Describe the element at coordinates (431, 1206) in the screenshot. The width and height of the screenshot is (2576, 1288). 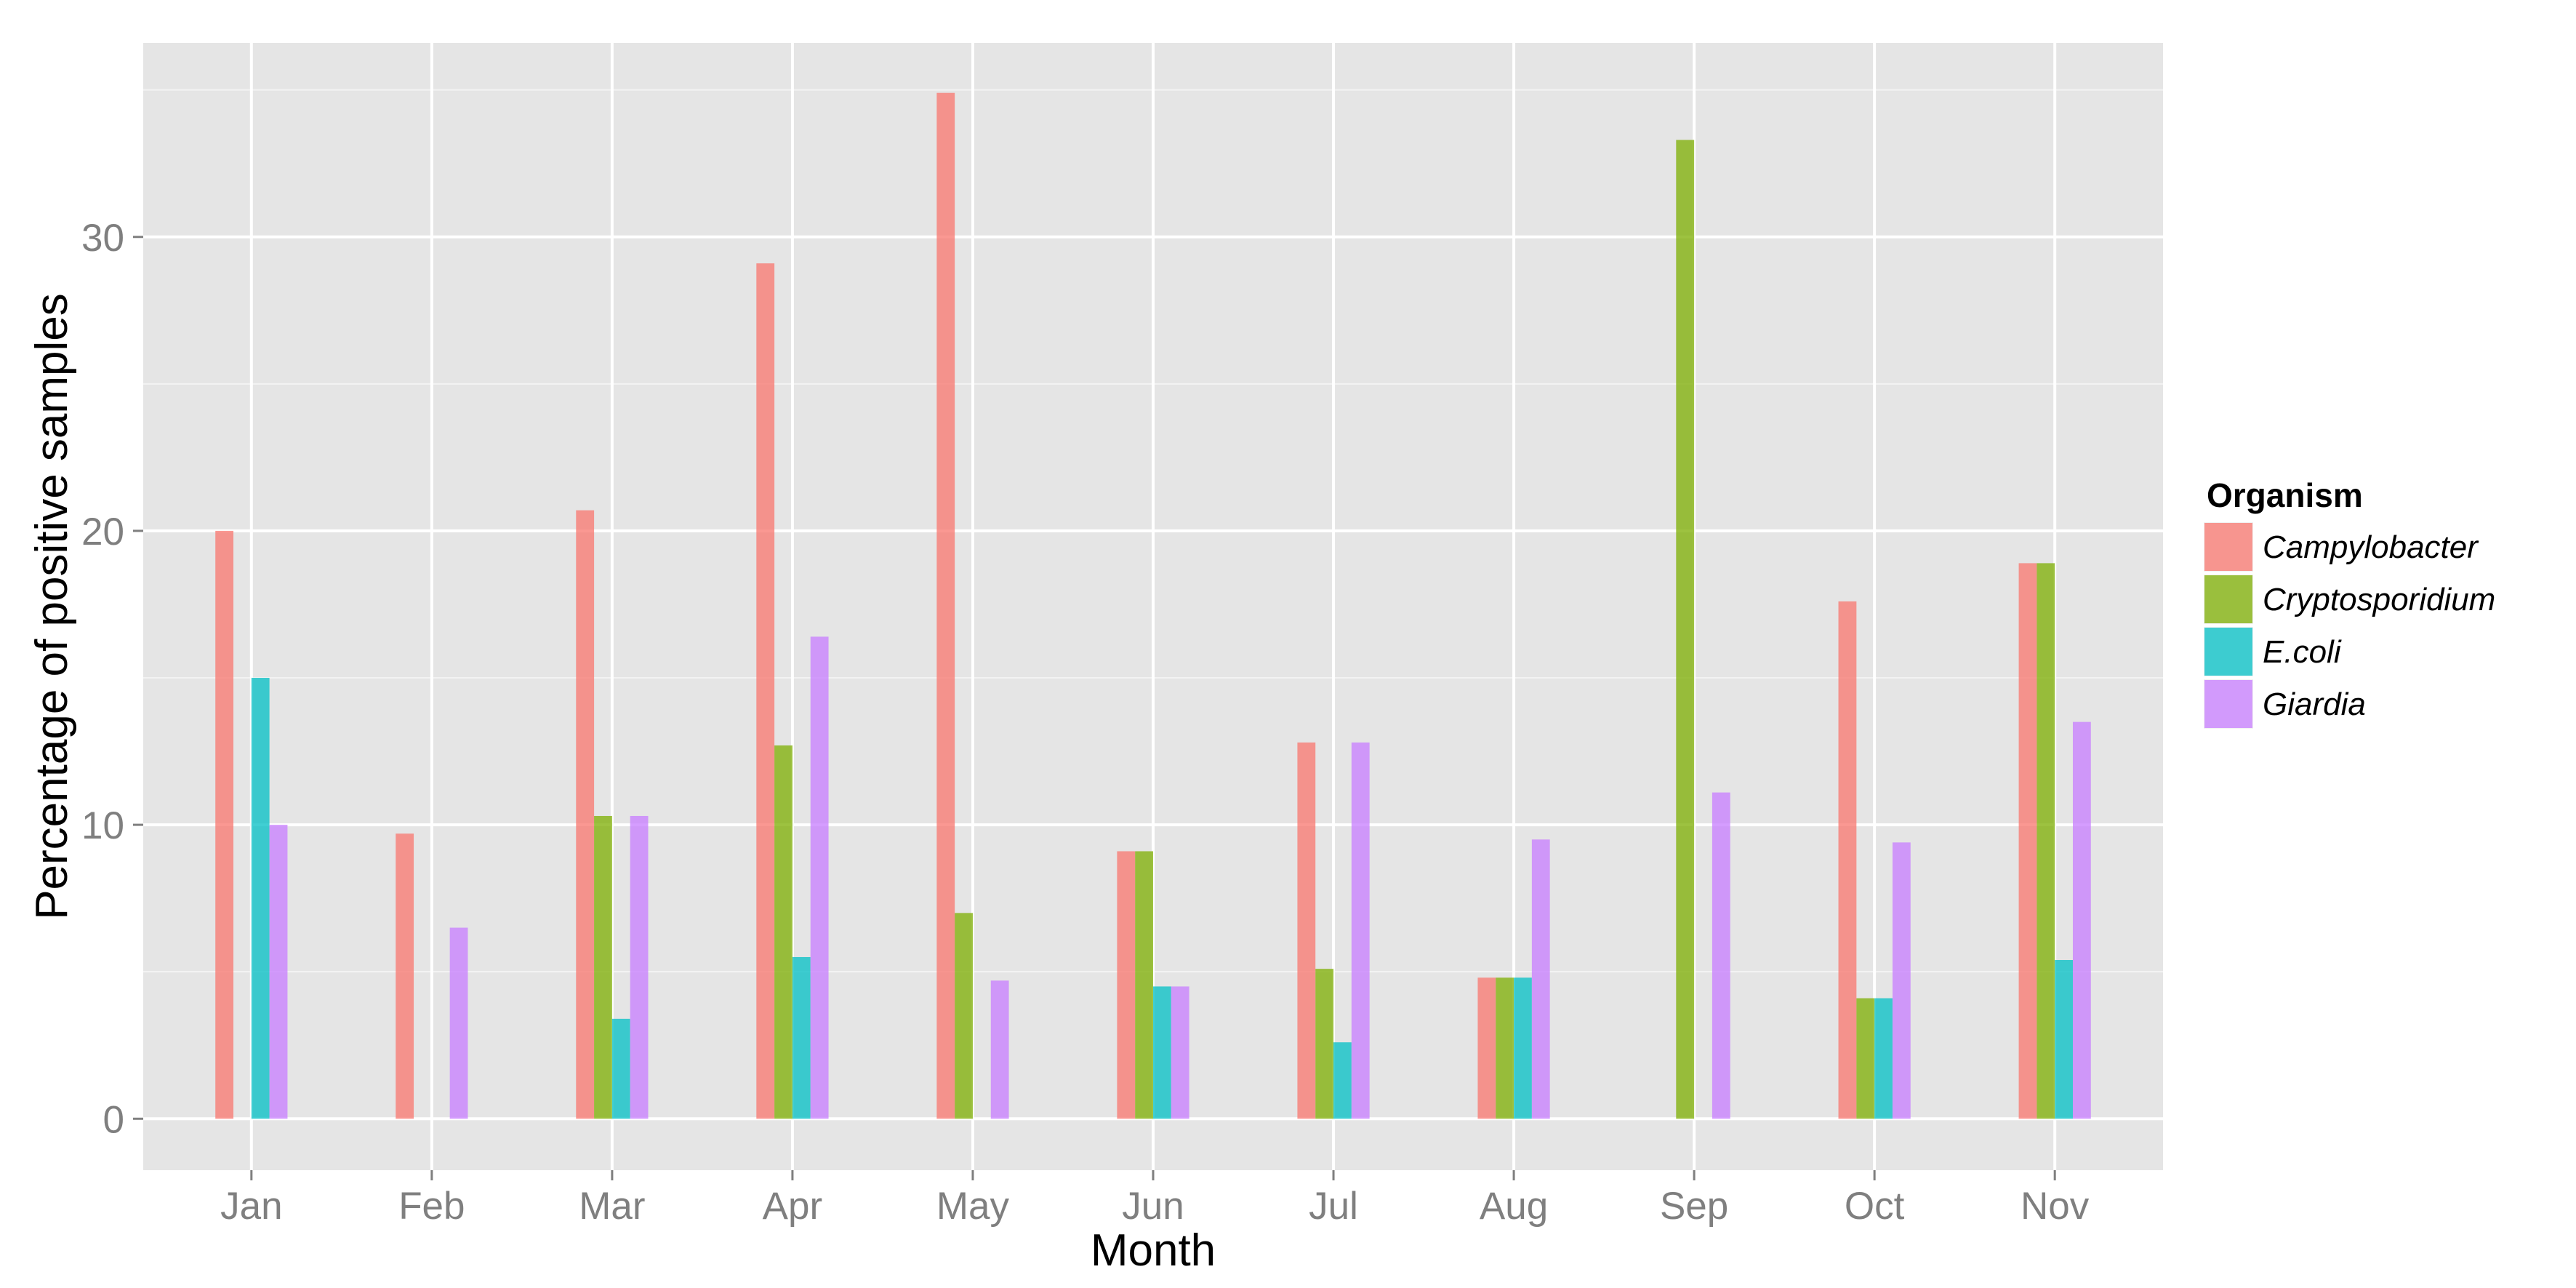
I see `x-tick-label: Feb` at that location.